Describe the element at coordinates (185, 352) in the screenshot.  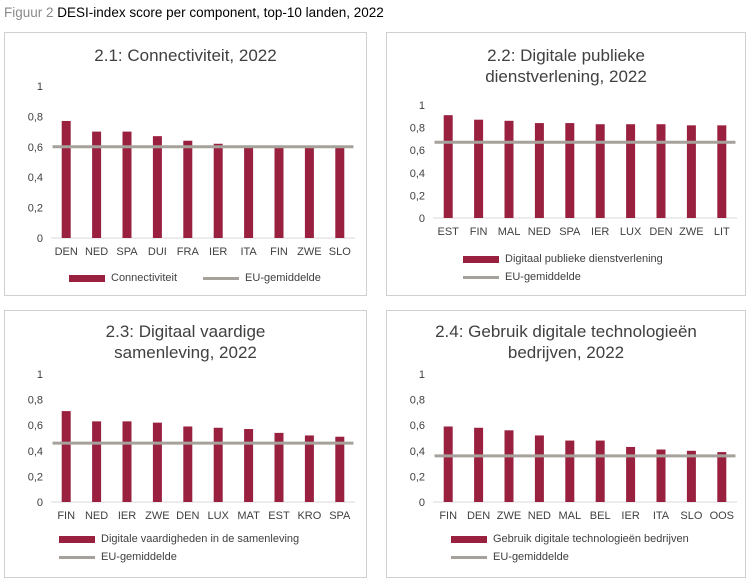
I see `chart-title-line: samenleving, 2022` at that location.